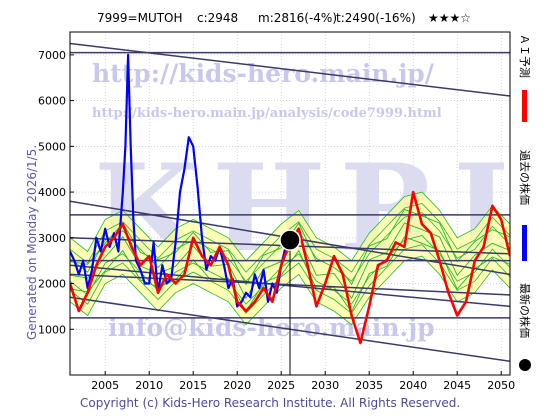  I want to click on y-tick-label: 1000, so click(52, 329).